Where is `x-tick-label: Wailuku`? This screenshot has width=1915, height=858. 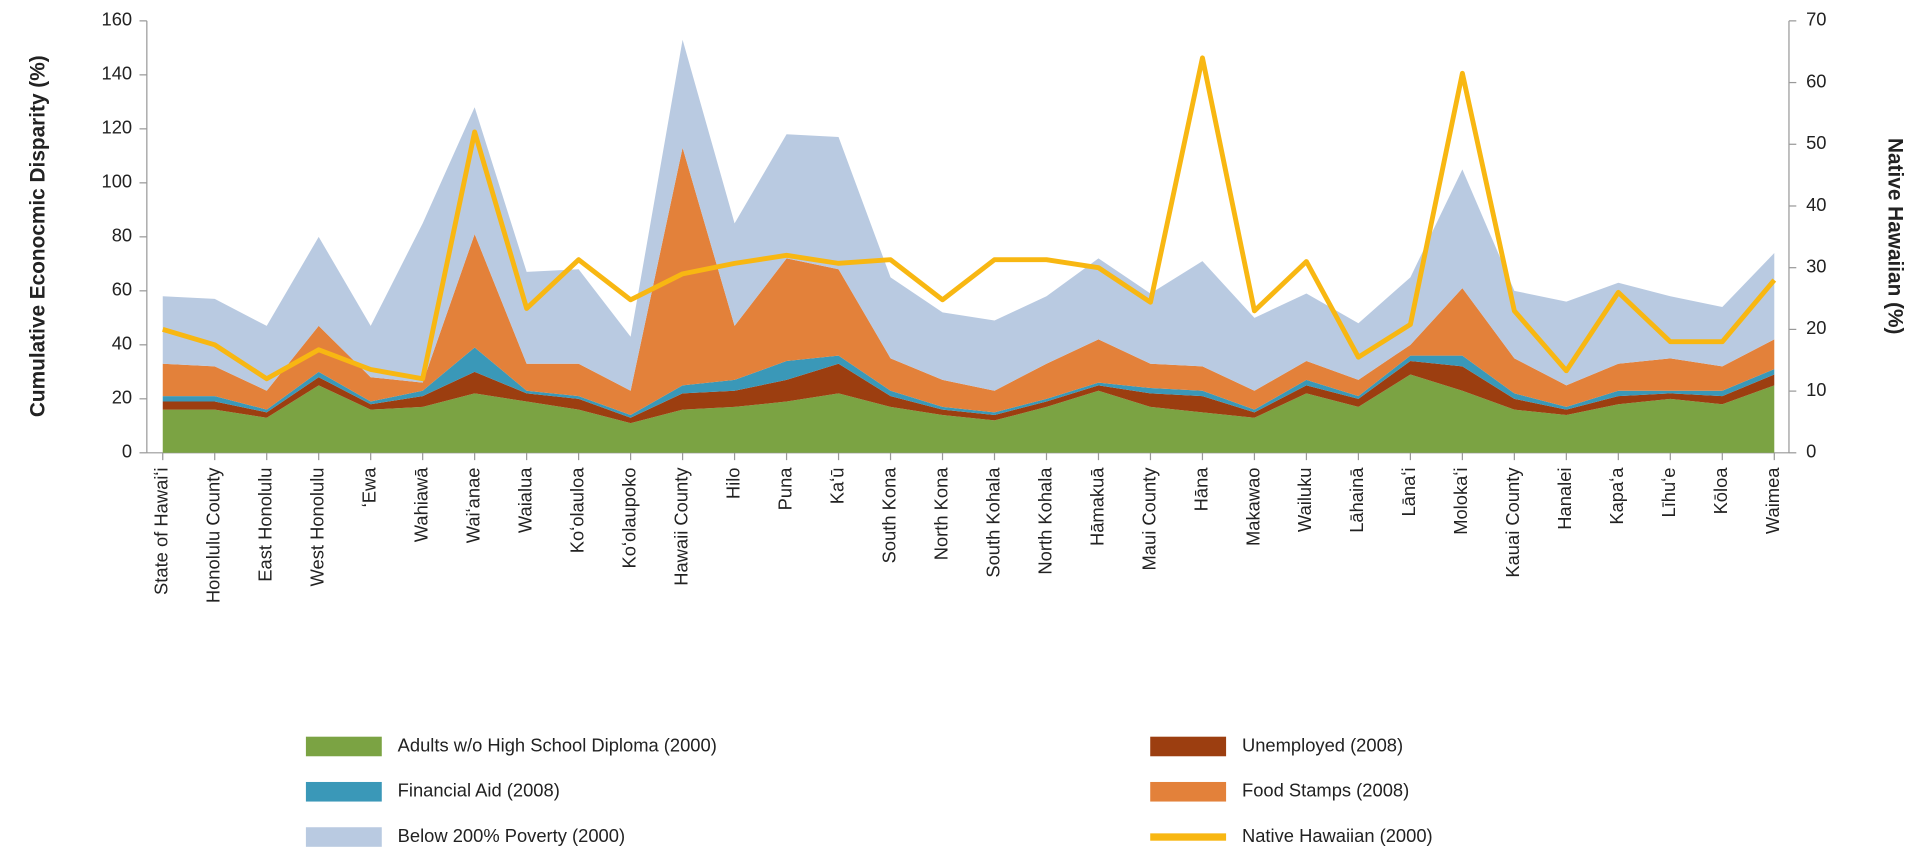 x-tick-label: Wailuku is located at coordinates (1304, 499).